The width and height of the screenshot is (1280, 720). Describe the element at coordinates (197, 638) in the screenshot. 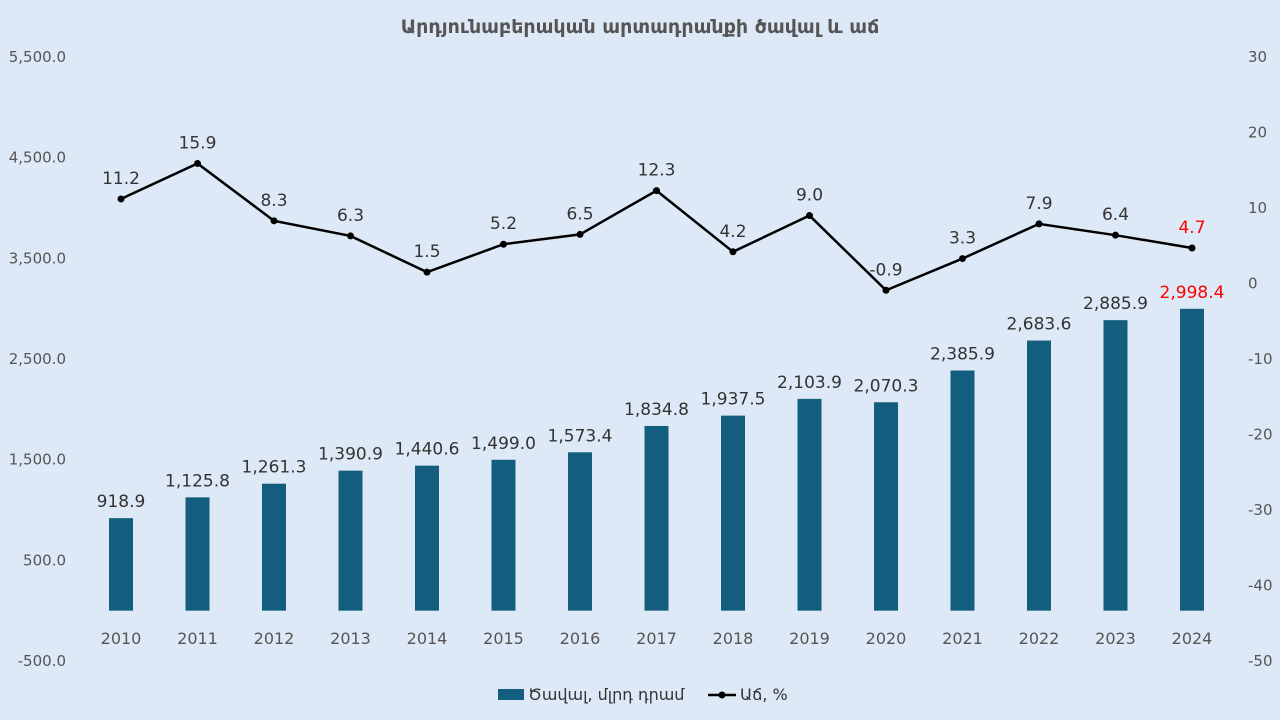

I see `x-tick-label: 2011` at that location.